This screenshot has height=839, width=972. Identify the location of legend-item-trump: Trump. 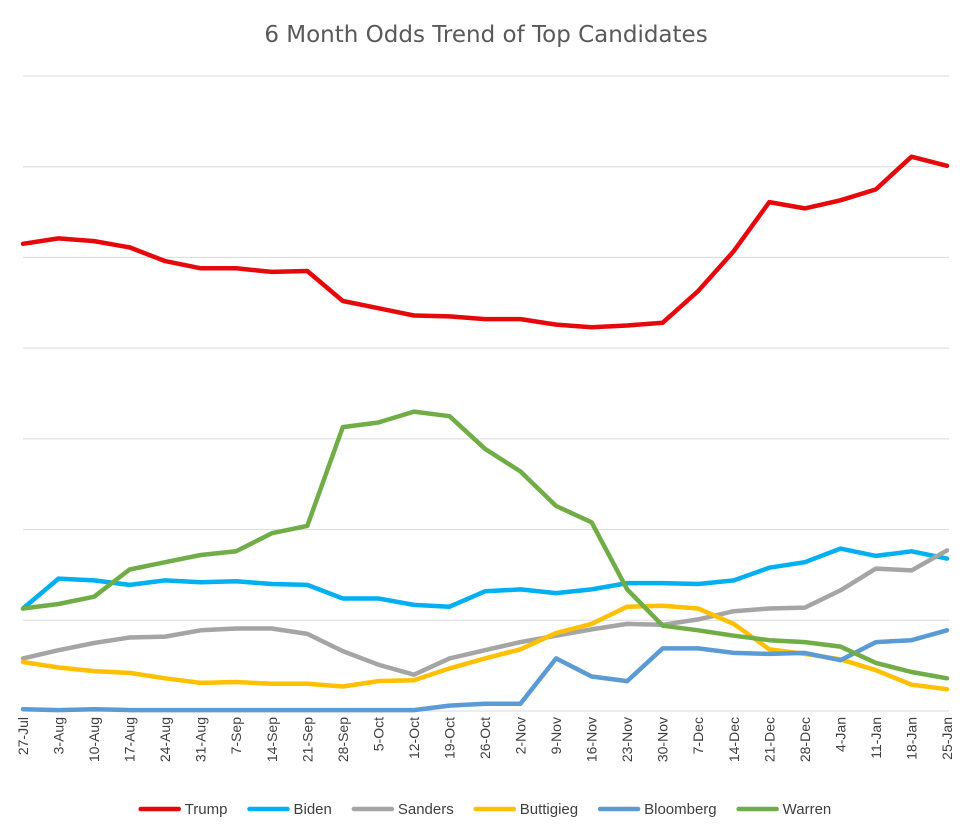
(183, 809).